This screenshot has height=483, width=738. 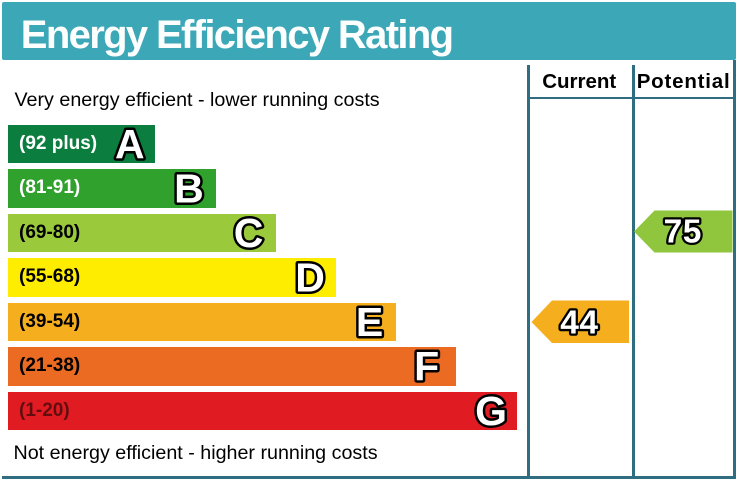 What do you see at coordinates (310, 277) in the screenshot?
I see `svg-text: D` at bounding box center [310, 277].